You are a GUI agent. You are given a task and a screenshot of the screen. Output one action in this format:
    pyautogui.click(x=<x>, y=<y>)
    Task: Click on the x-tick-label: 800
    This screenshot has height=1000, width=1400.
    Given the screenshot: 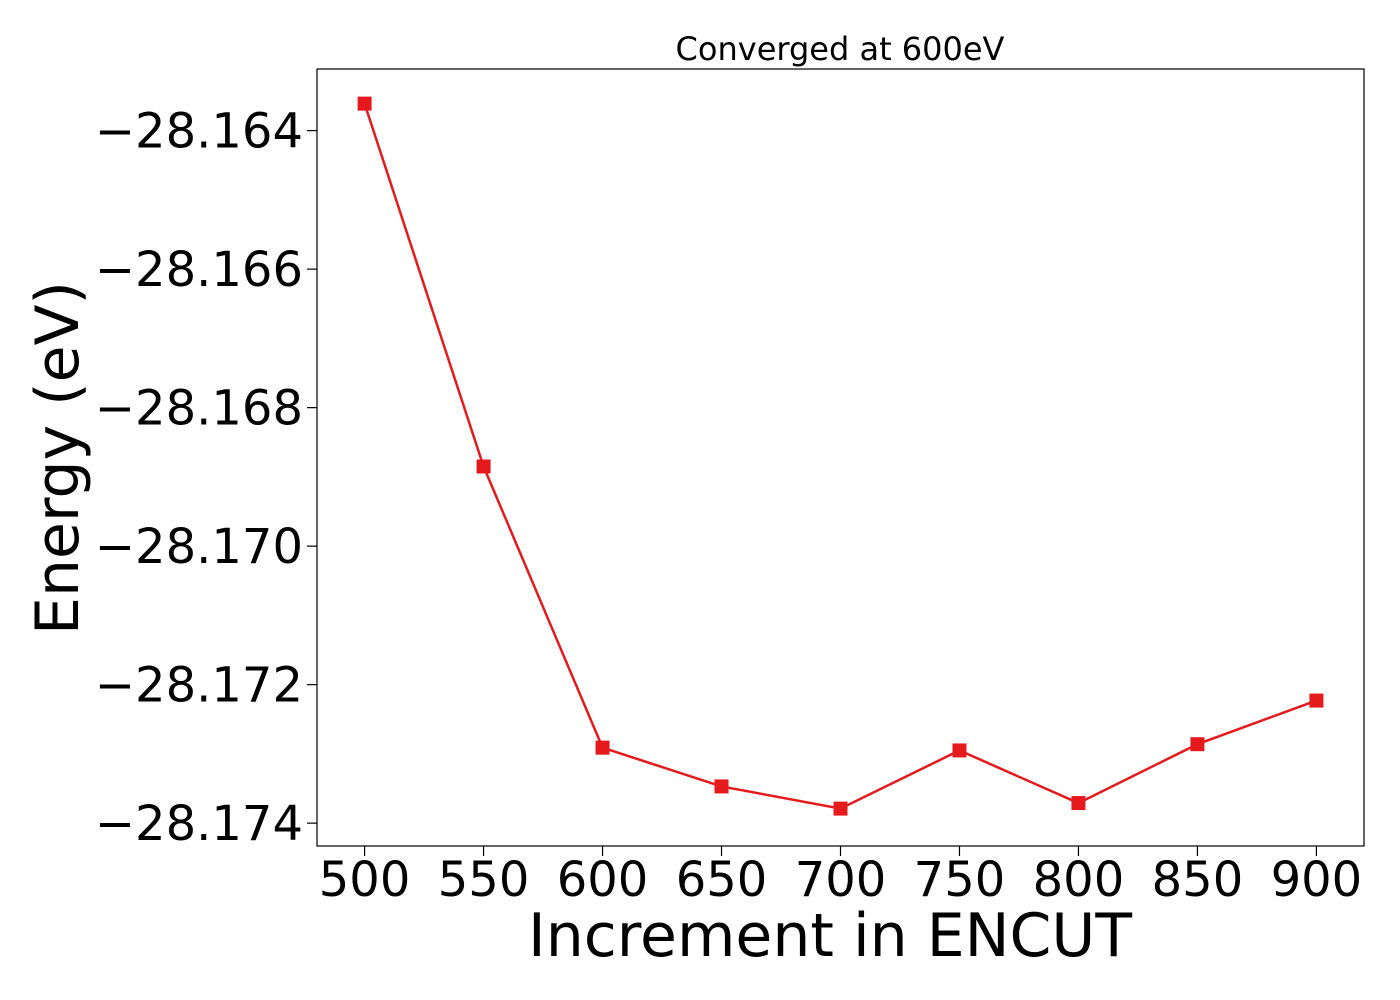 What is the action you would take?
    pyautogui.click(x=1079, y=880)
    